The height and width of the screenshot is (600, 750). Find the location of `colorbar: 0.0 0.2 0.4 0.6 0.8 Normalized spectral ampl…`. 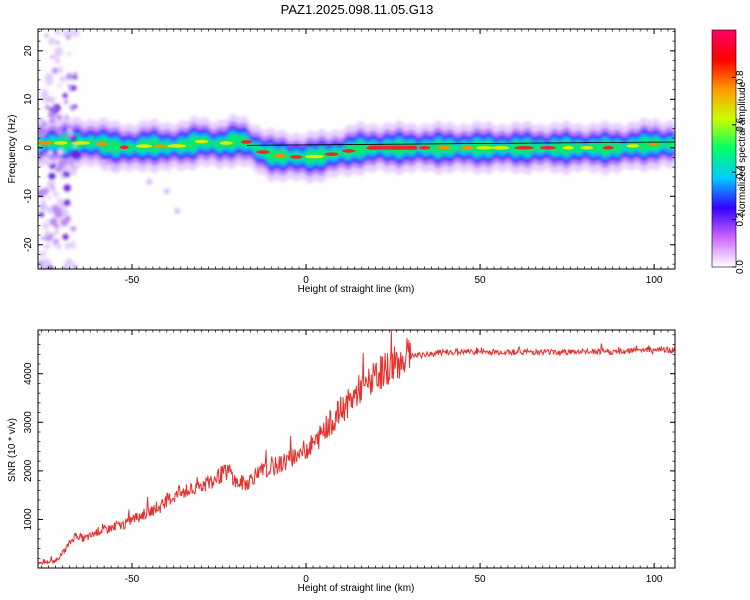

colorbar: 0.0 0.2 0.4 0.6 0.8 Normalized spectral ampl… is located at coordinates (729, 151).